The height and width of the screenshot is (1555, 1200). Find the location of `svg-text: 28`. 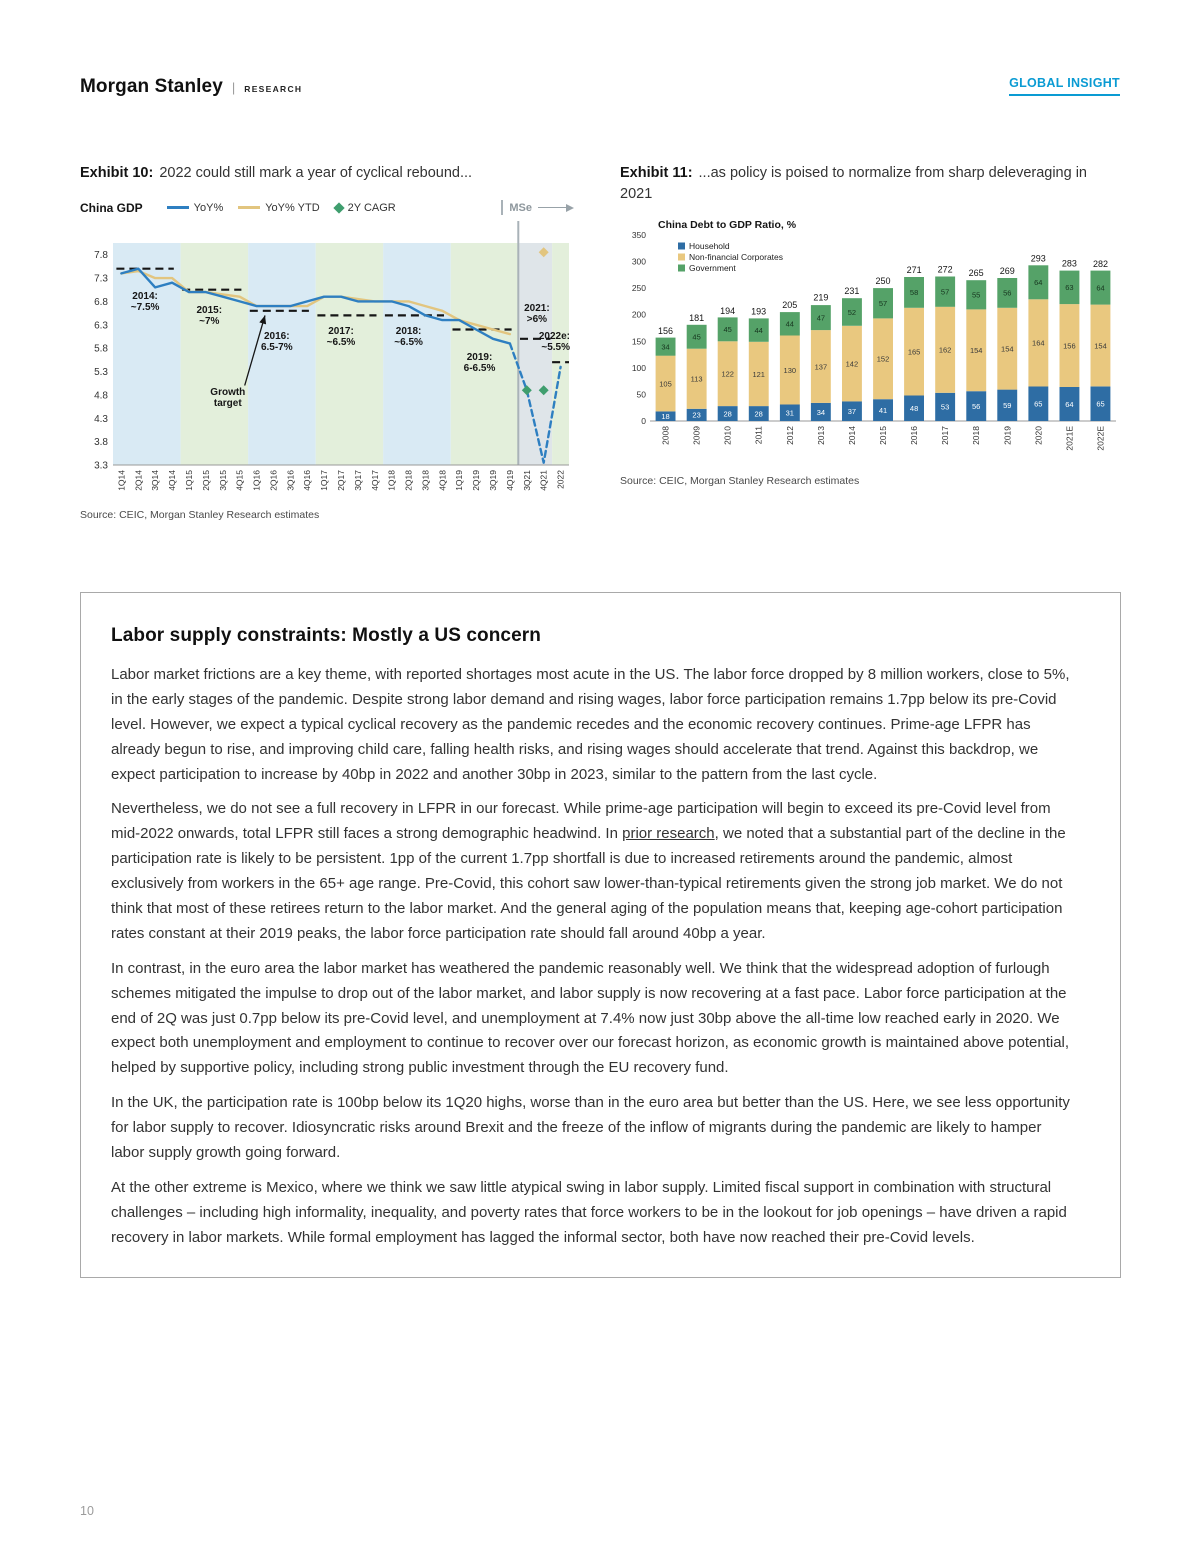

svg-text: 28 is located at coordinates (759, 413).